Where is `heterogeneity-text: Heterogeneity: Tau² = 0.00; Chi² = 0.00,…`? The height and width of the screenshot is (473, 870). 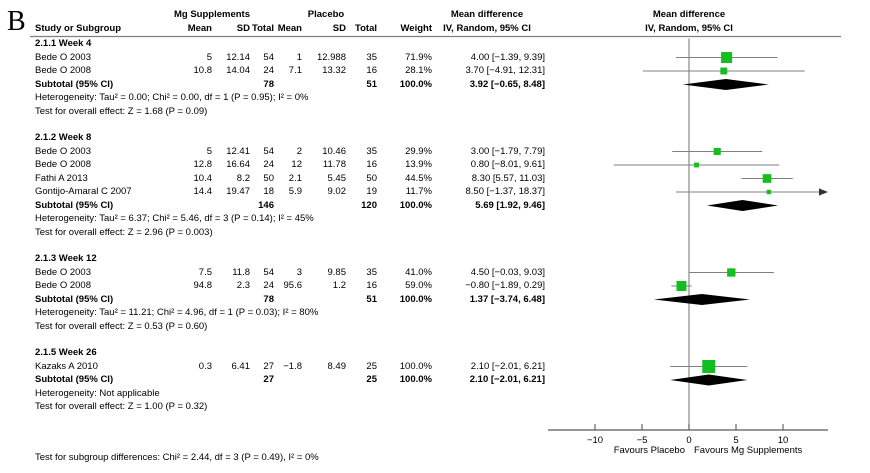
heterogeneity-text: Heterogeneity: Tau² = 0.00; Chi² = 0.00,… is located at coordinates (172, 98).